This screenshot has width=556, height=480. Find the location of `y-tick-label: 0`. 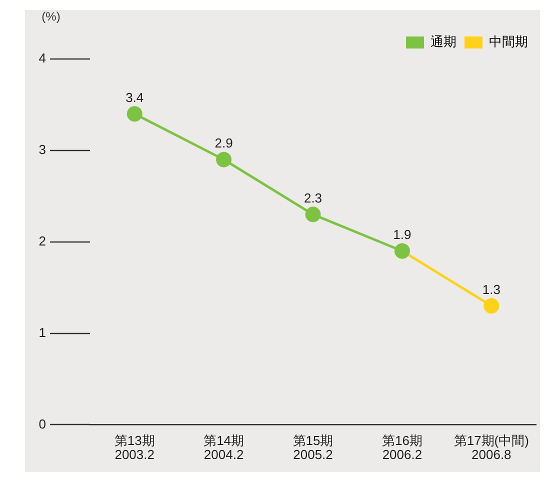

y-tick-label: 0 is located at coordinates (42, 424).